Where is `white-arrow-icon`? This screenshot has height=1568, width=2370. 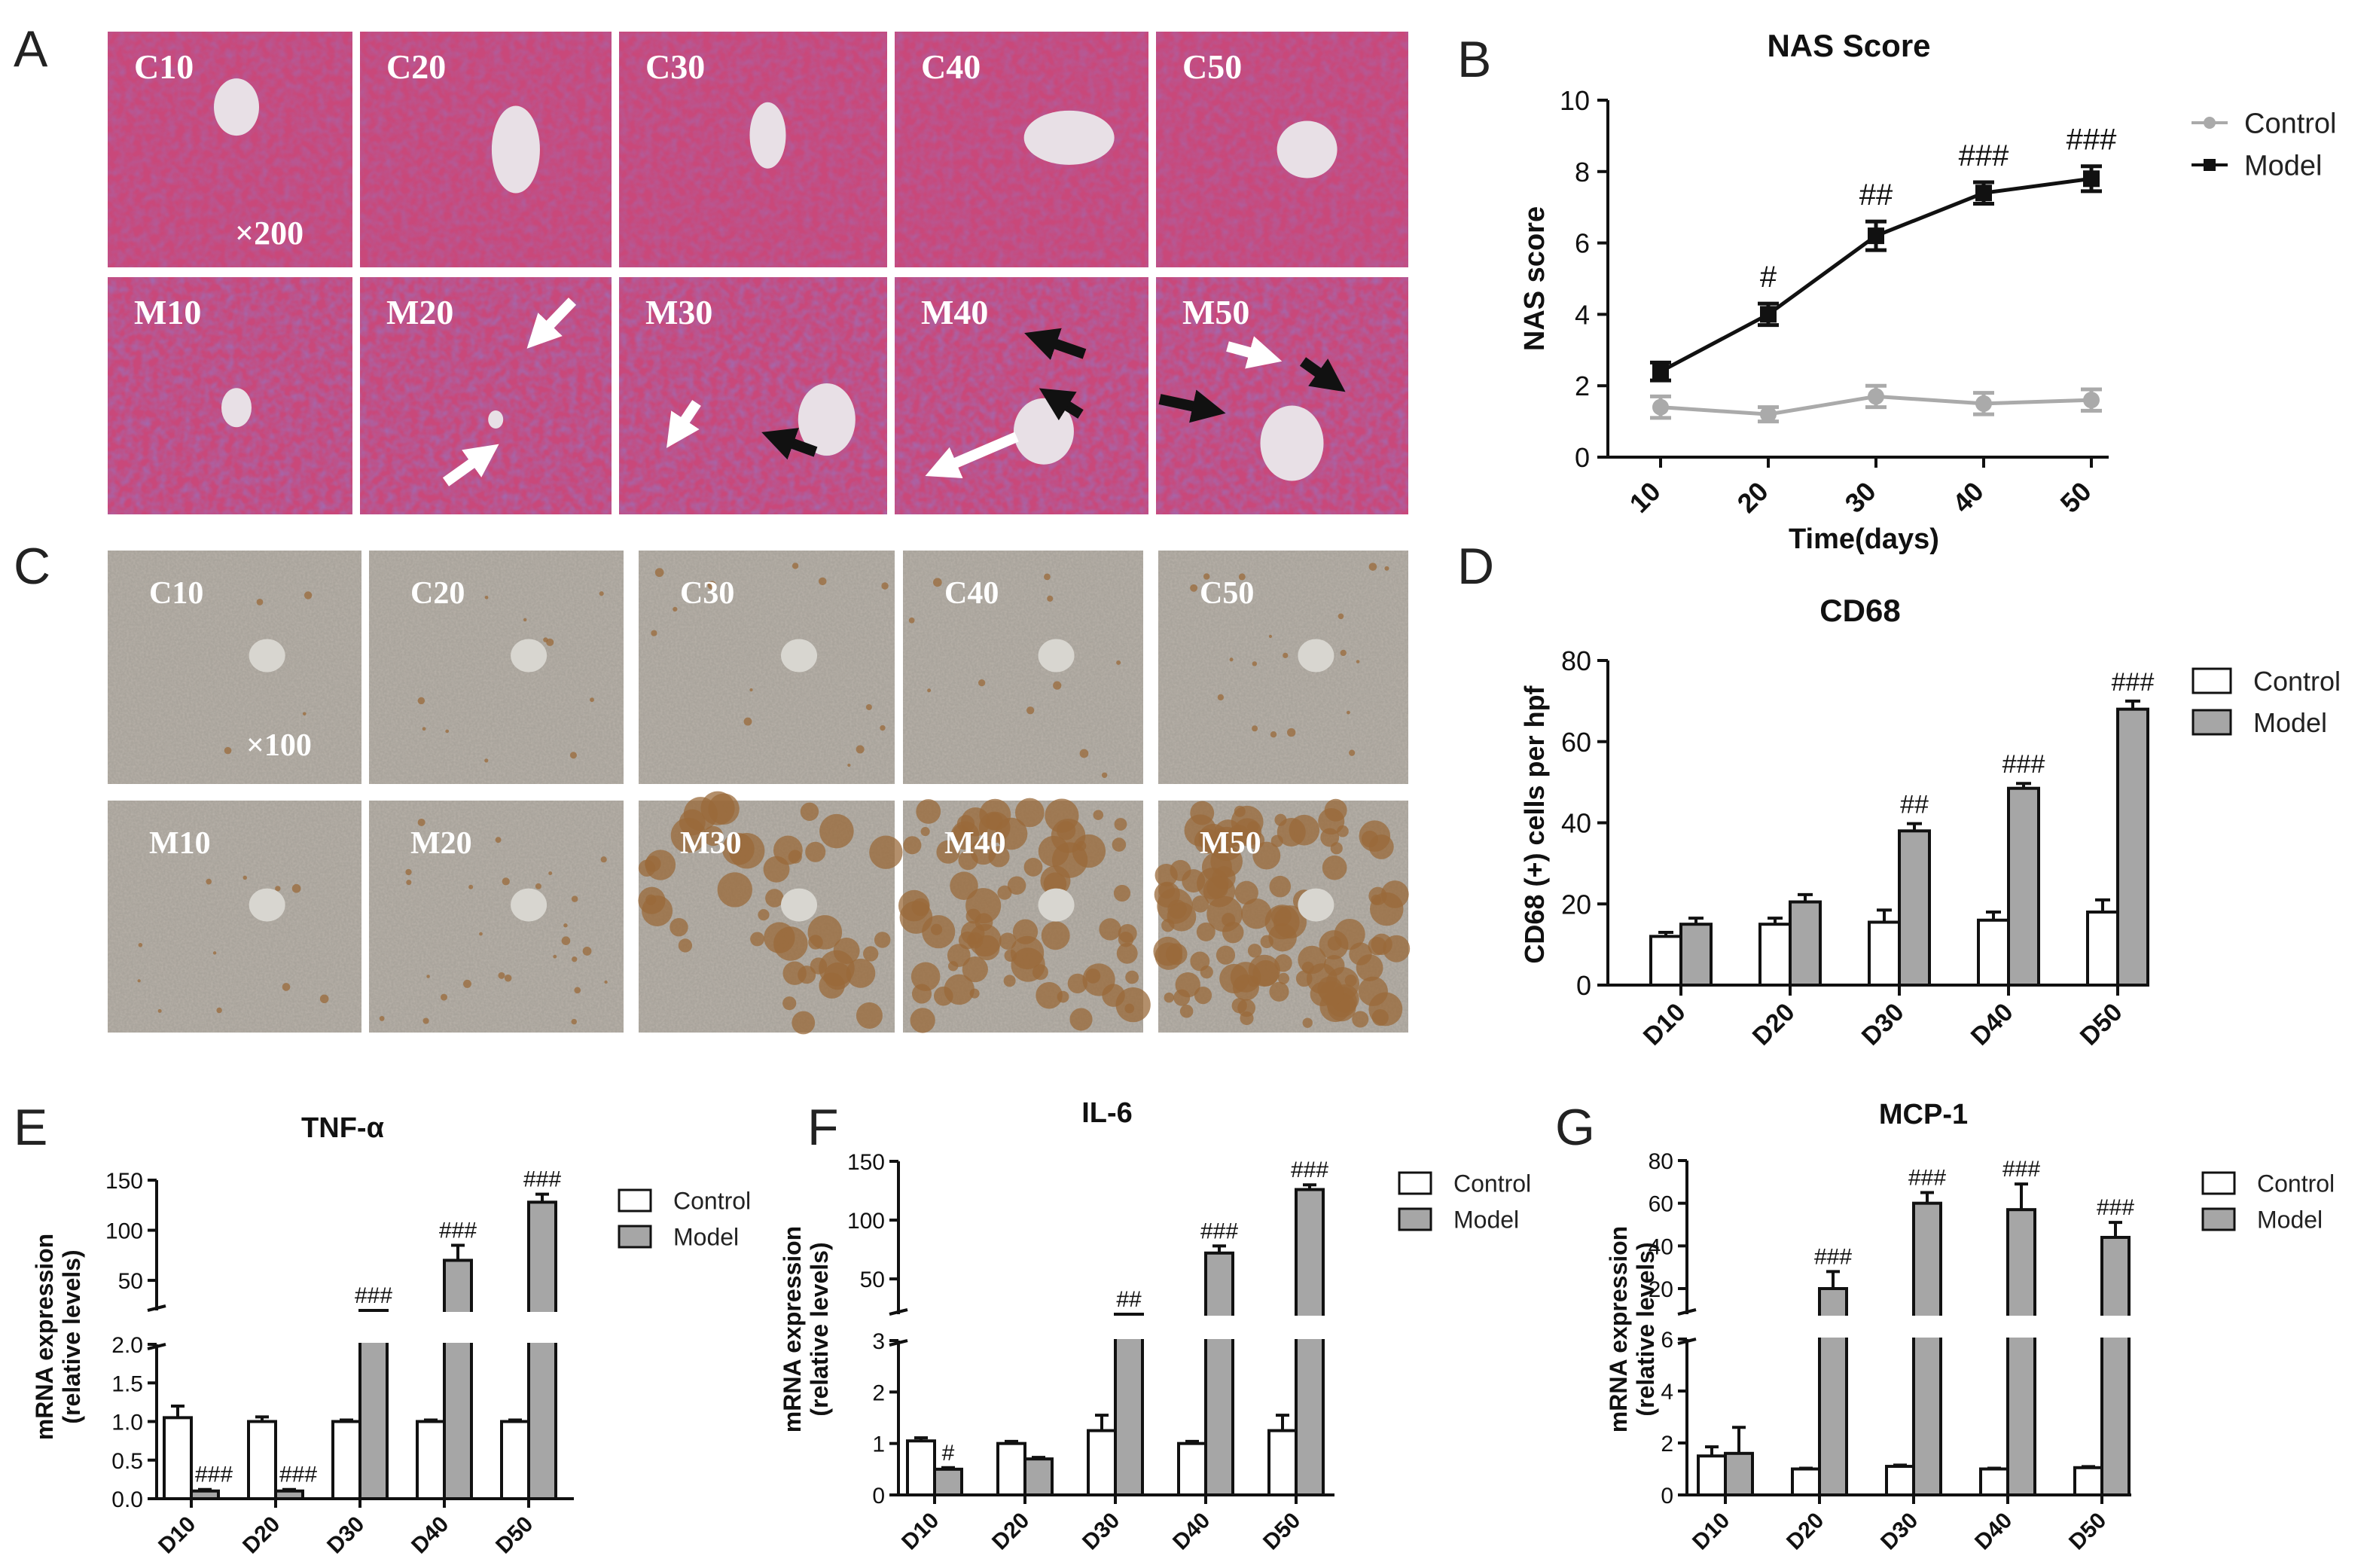
white-arrow-icon is located at coordinates (972, 456).